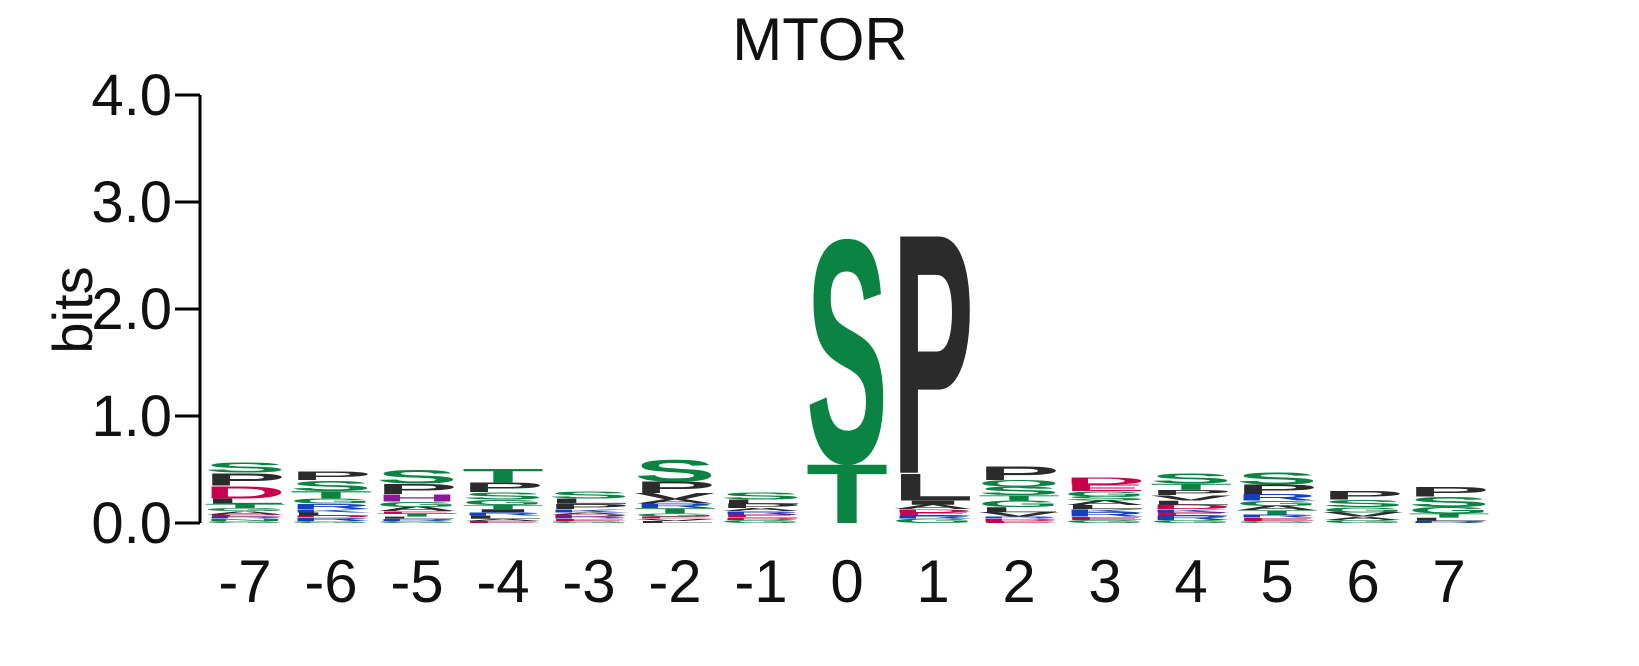  What do you see at coordinates (760, 581) in the screenshot?
I see `x-tick-label: -1` at bounding box center [760, 581].